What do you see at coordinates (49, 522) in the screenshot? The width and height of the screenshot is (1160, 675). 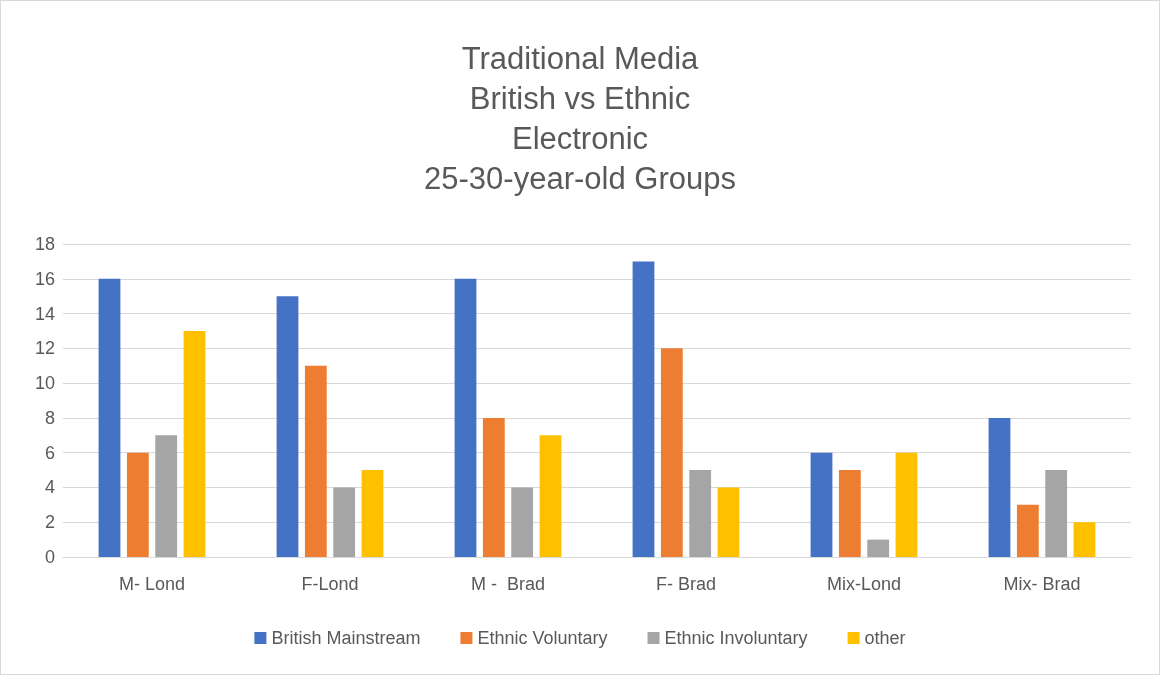 I see `y-tick-label: 2` at bounding box center [49, 522].